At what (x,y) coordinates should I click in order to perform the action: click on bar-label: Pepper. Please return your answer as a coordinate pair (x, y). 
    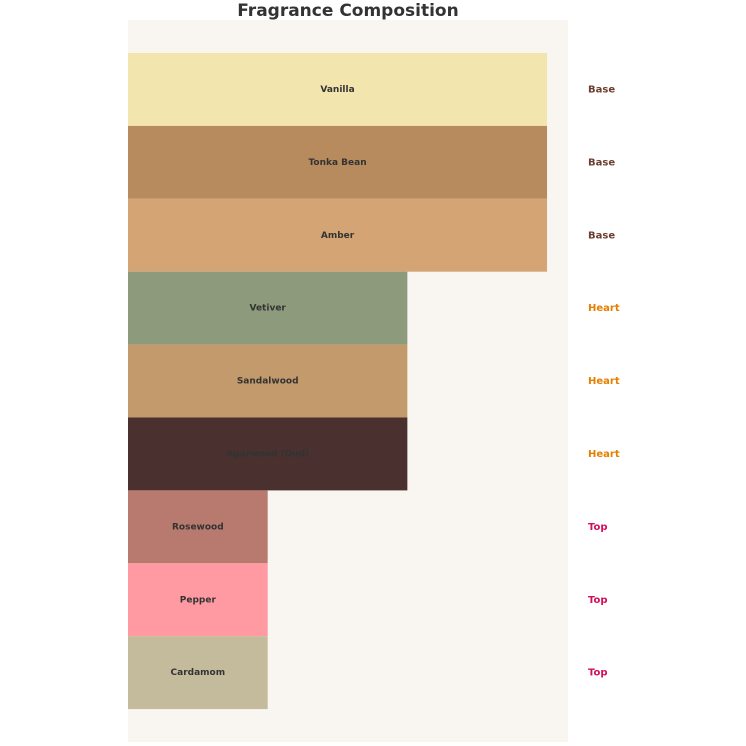
    Looking at the image, I should click on (198, 600).